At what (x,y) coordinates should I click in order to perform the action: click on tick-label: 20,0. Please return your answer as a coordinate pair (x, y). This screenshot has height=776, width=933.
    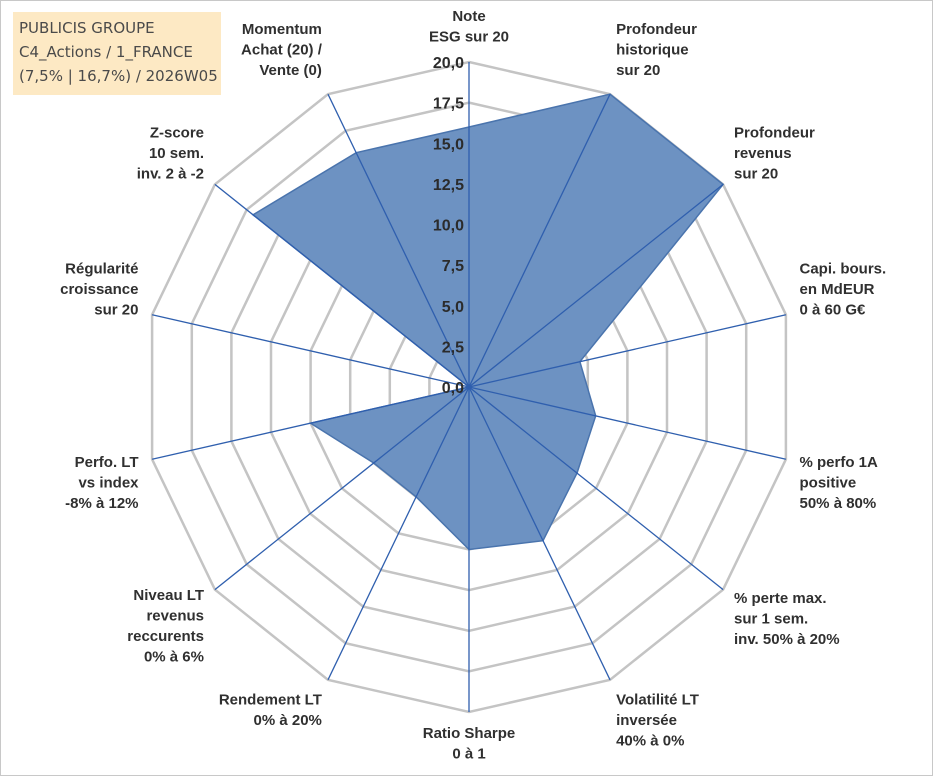
    Looking at the image, I should click on (448, 63).